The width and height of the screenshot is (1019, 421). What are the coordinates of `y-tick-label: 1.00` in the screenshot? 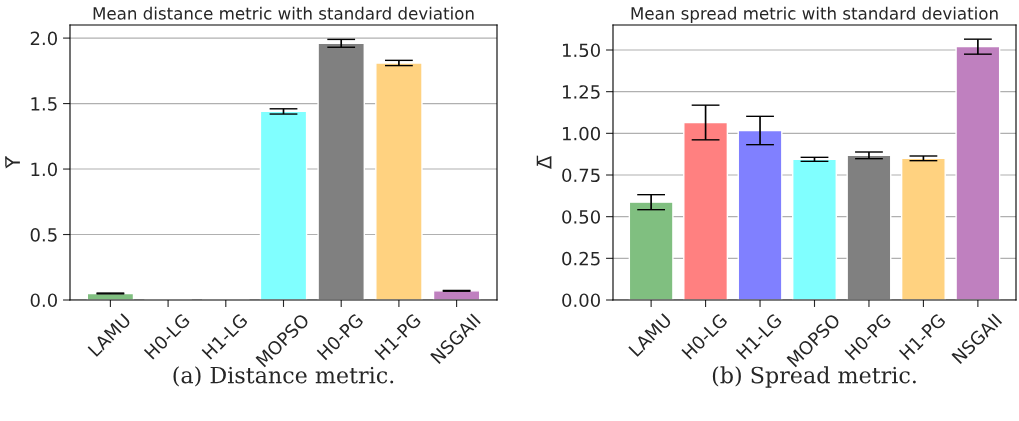 It's located at (581, 133).